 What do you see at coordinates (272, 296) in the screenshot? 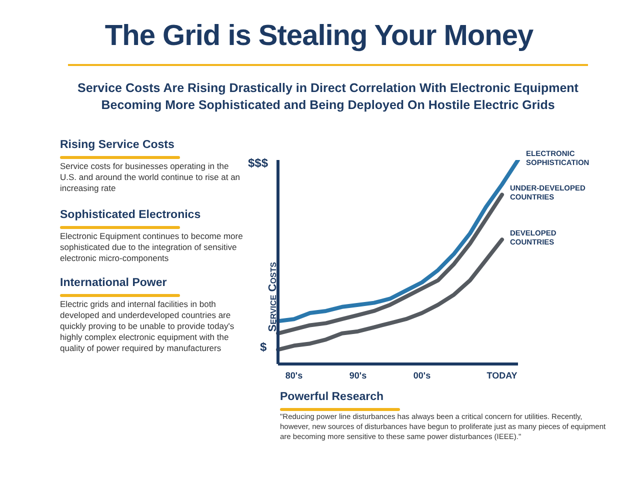
I see `y-axis-title: Service Costs` at bounding box center [272, 296].